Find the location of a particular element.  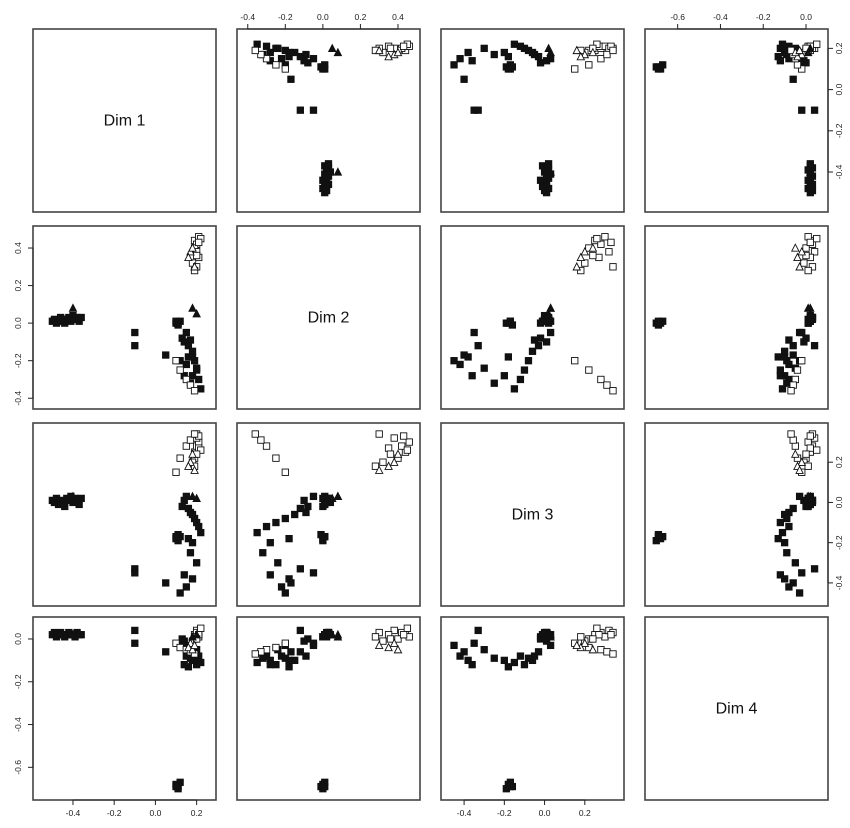

x-tick-label: 0.4 is located at coordinates (398, 17).